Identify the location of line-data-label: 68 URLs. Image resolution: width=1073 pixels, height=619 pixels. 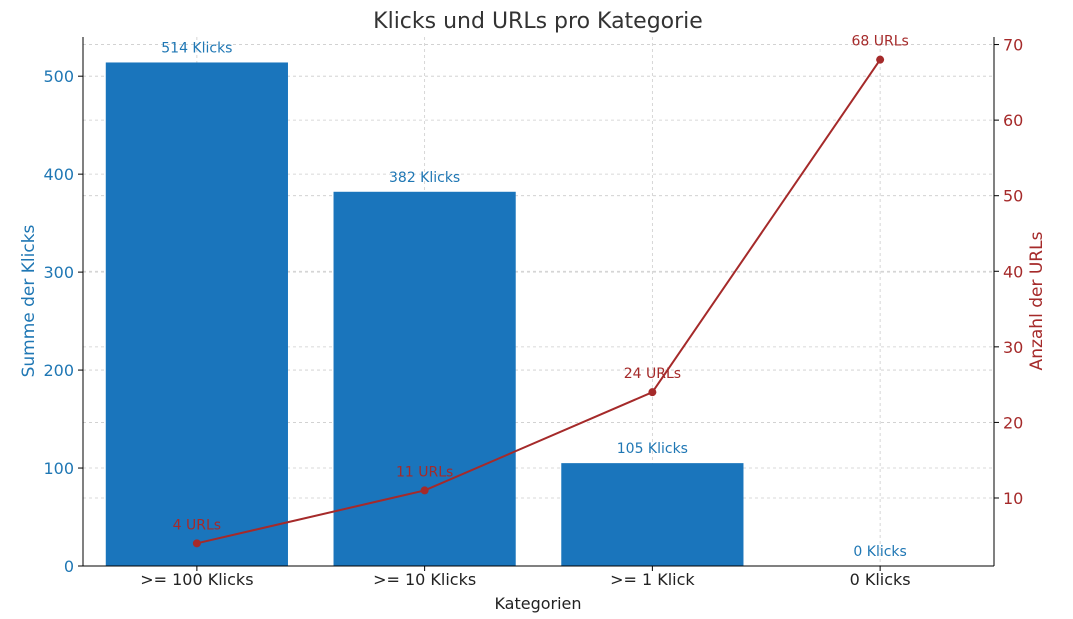
(879, 42).